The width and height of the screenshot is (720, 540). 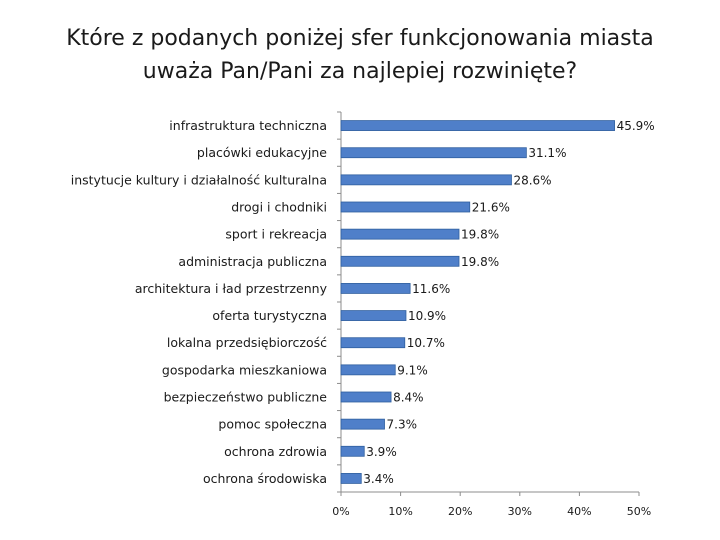 What do you see at coordinates (246, 397) in the screenshot?
I see `category-label: bezpieczeństwo publiczne` at bounding box center [246, 397].